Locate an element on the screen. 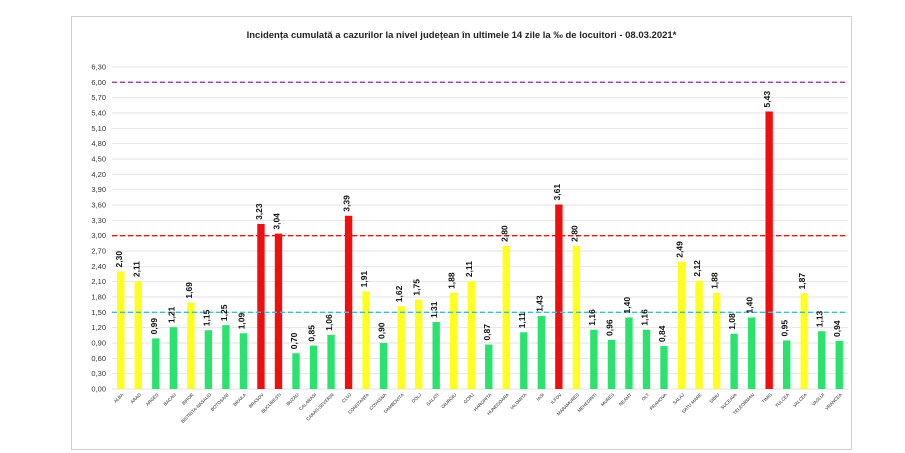 The width and height of the screenshot is (905, 453). bar-arad is located at coordinates (138, 335).